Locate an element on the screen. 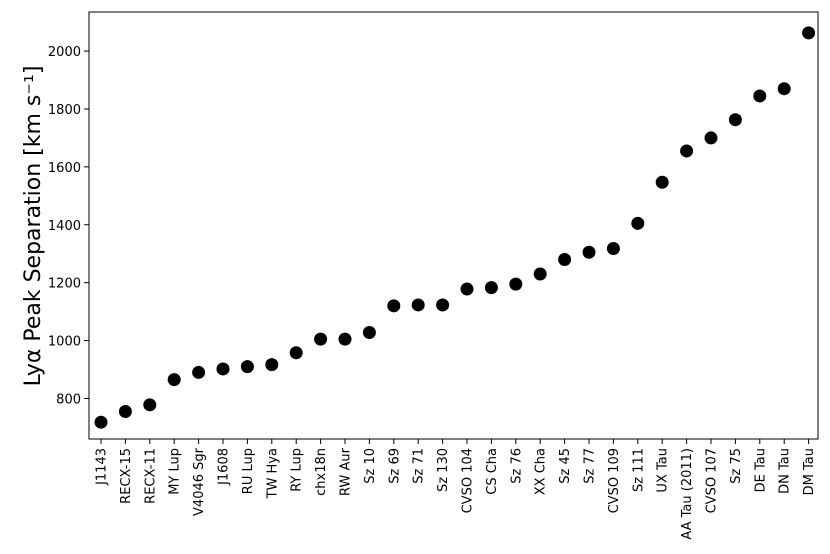  x-tick-label: XX Cha is located at coordinates (541, 471).